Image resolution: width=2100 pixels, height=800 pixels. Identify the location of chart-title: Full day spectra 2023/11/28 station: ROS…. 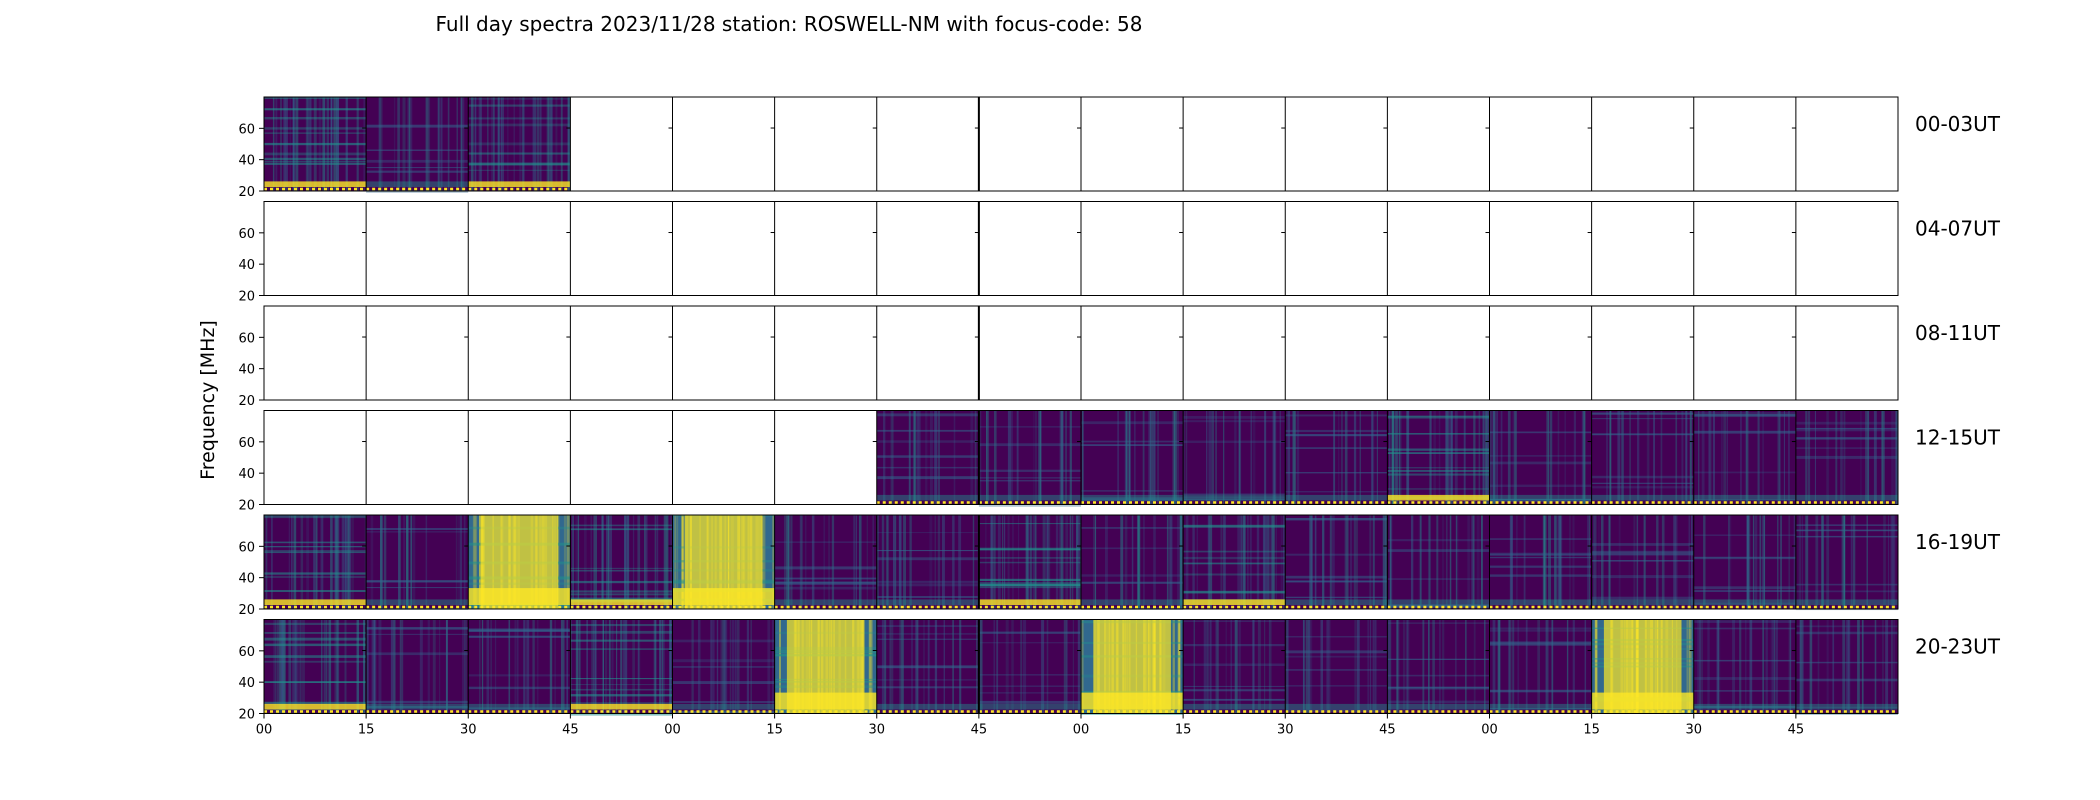
(789, 24).